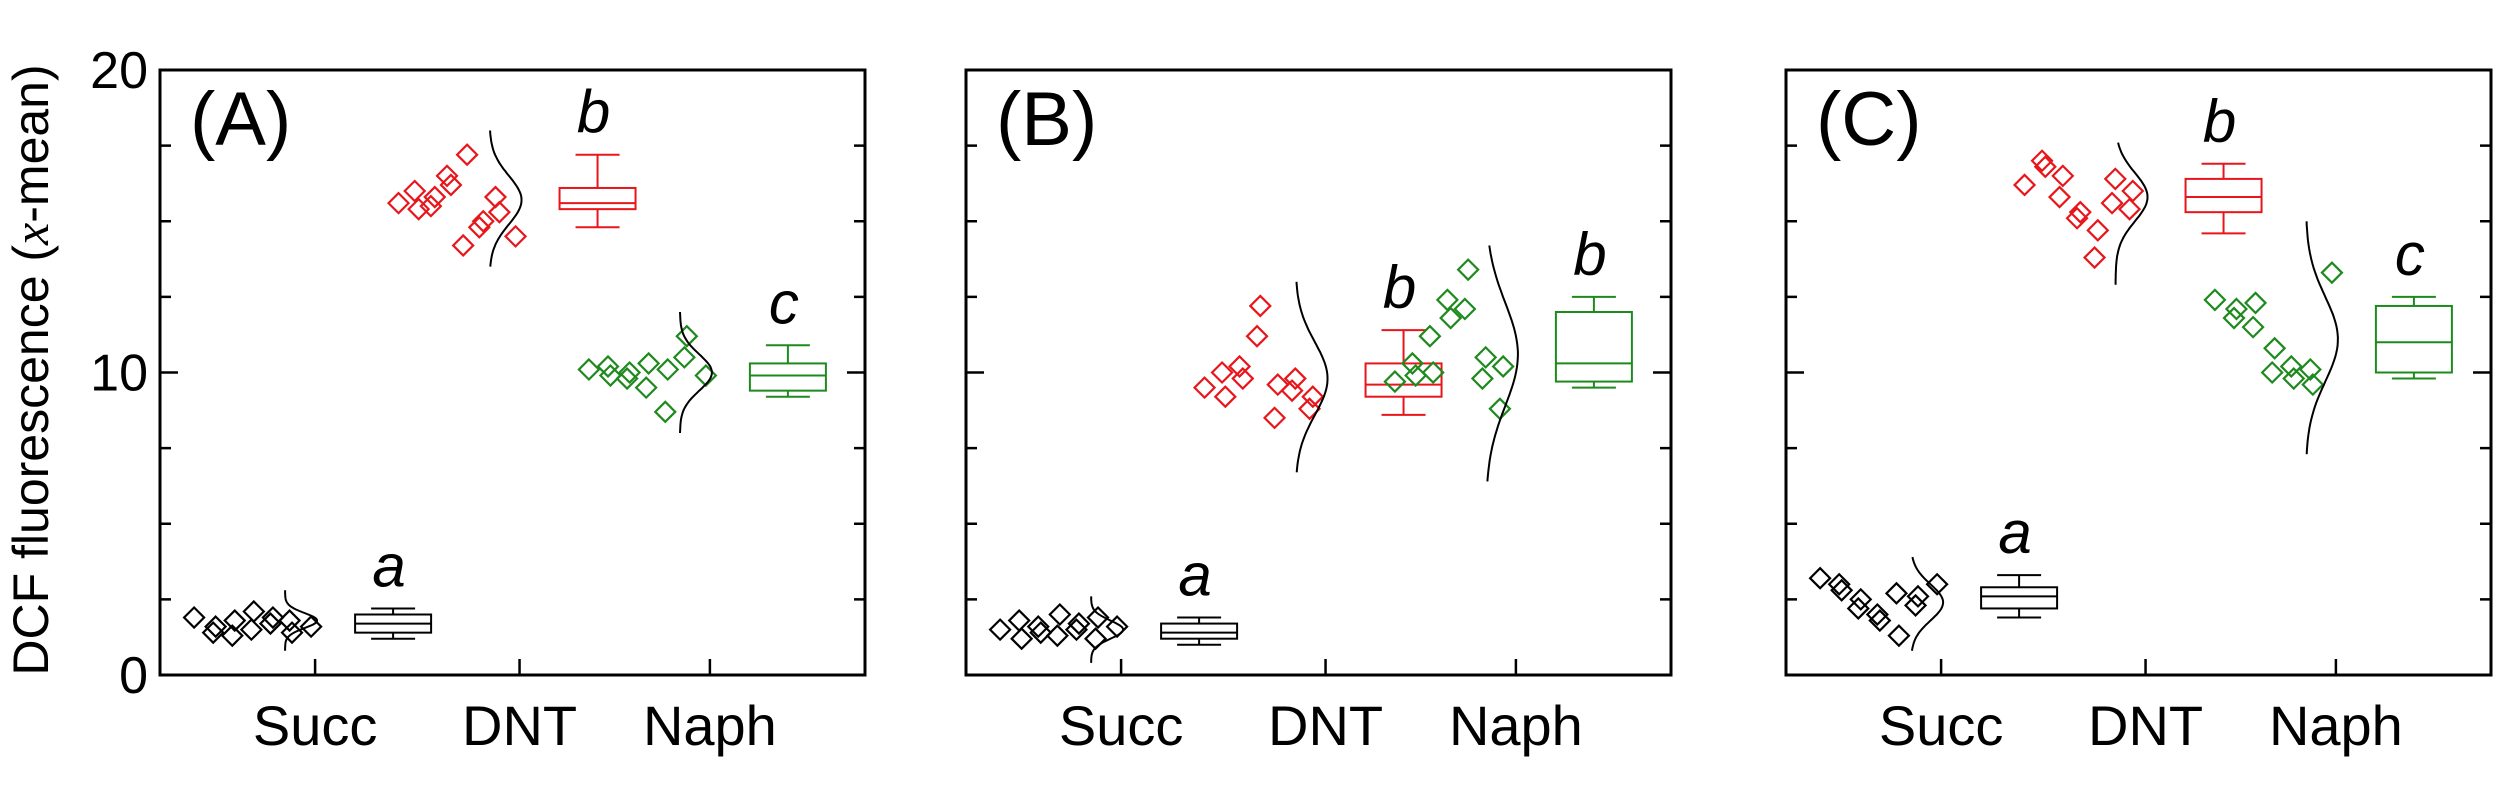 This screenshot has width=2519, height=800. Describe the element at coordinates (1508, 489) in the screenshot. I see `group-naph: Naph b` at that location.